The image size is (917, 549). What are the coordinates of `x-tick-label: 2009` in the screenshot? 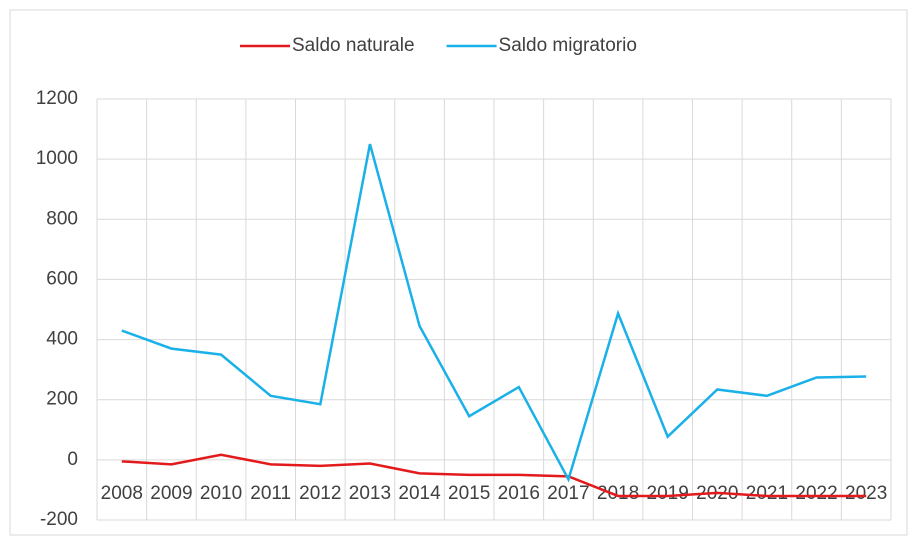 It's located at (171, 493).